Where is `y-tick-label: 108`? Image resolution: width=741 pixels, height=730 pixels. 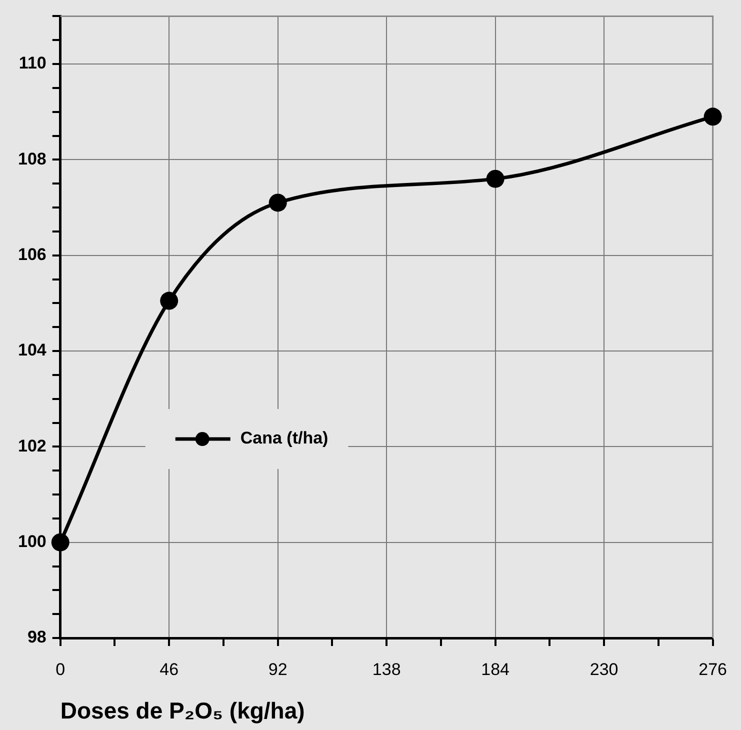
y-tick-label: 108 is located at coordinates (32, 158).